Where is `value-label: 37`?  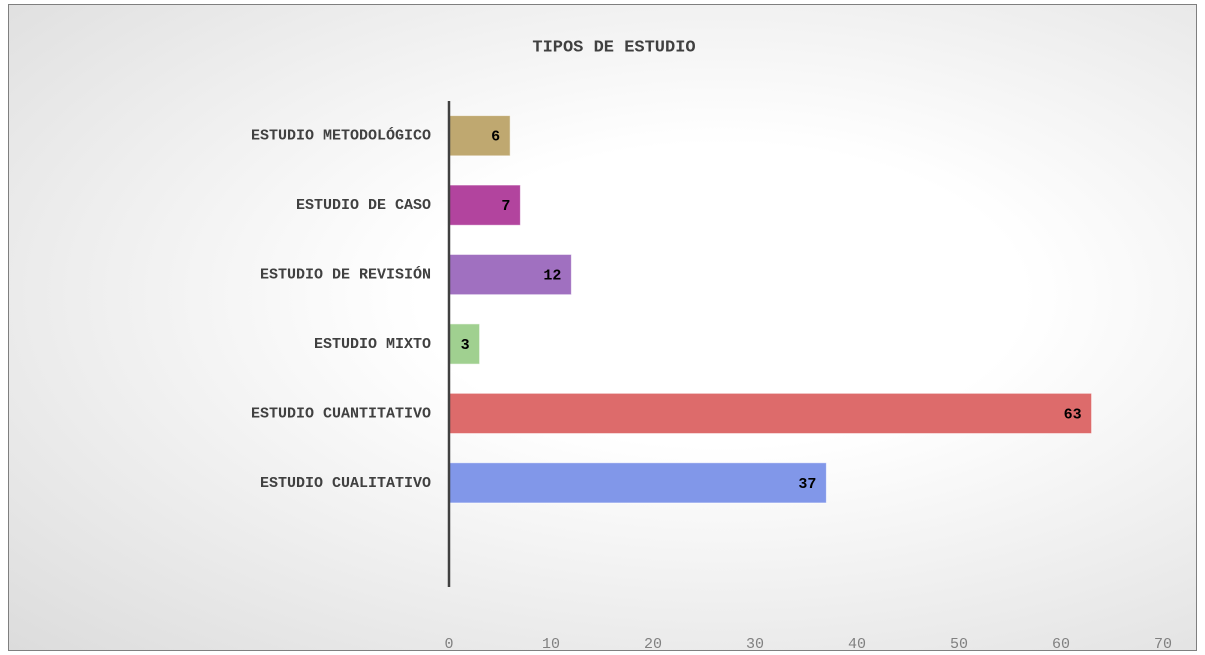 value-label: 37 is located at coordinates (807, 484).